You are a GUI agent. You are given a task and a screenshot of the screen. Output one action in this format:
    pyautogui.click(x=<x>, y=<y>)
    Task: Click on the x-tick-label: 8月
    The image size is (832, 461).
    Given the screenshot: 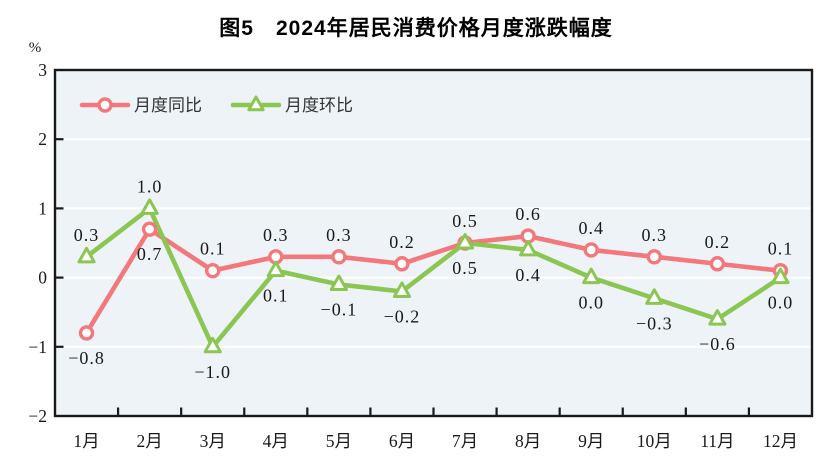 What is the action you would take?
    pyautogui.click(x=528, y=441)
    